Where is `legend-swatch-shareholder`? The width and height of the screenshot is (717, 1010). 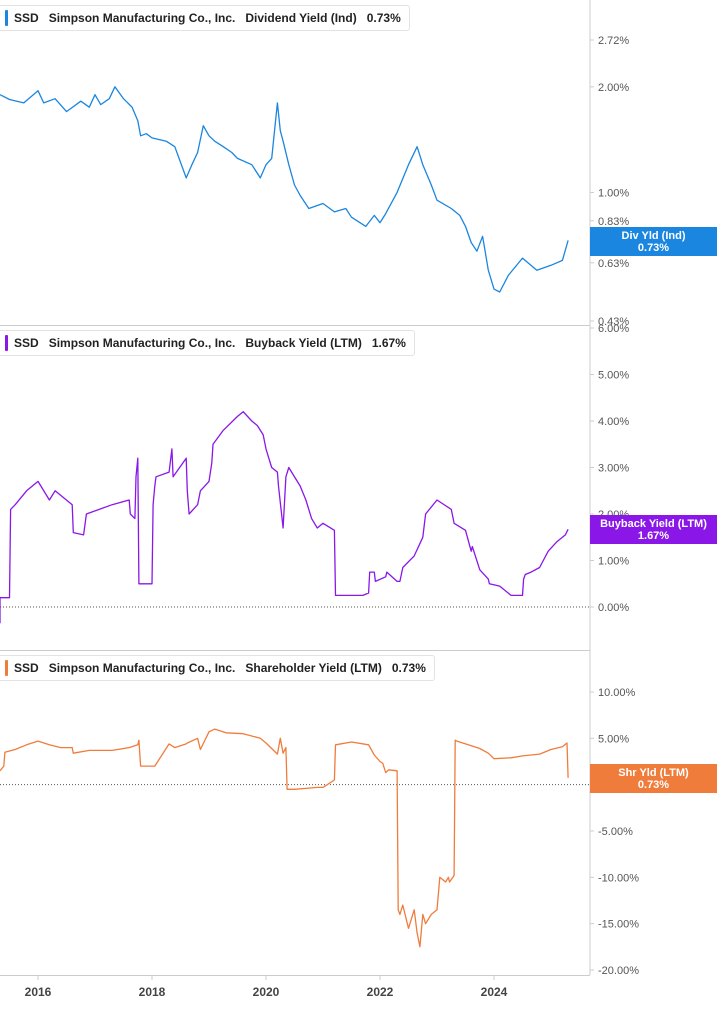
legend-swatch-shareholder is located at coordinates (6, 668).